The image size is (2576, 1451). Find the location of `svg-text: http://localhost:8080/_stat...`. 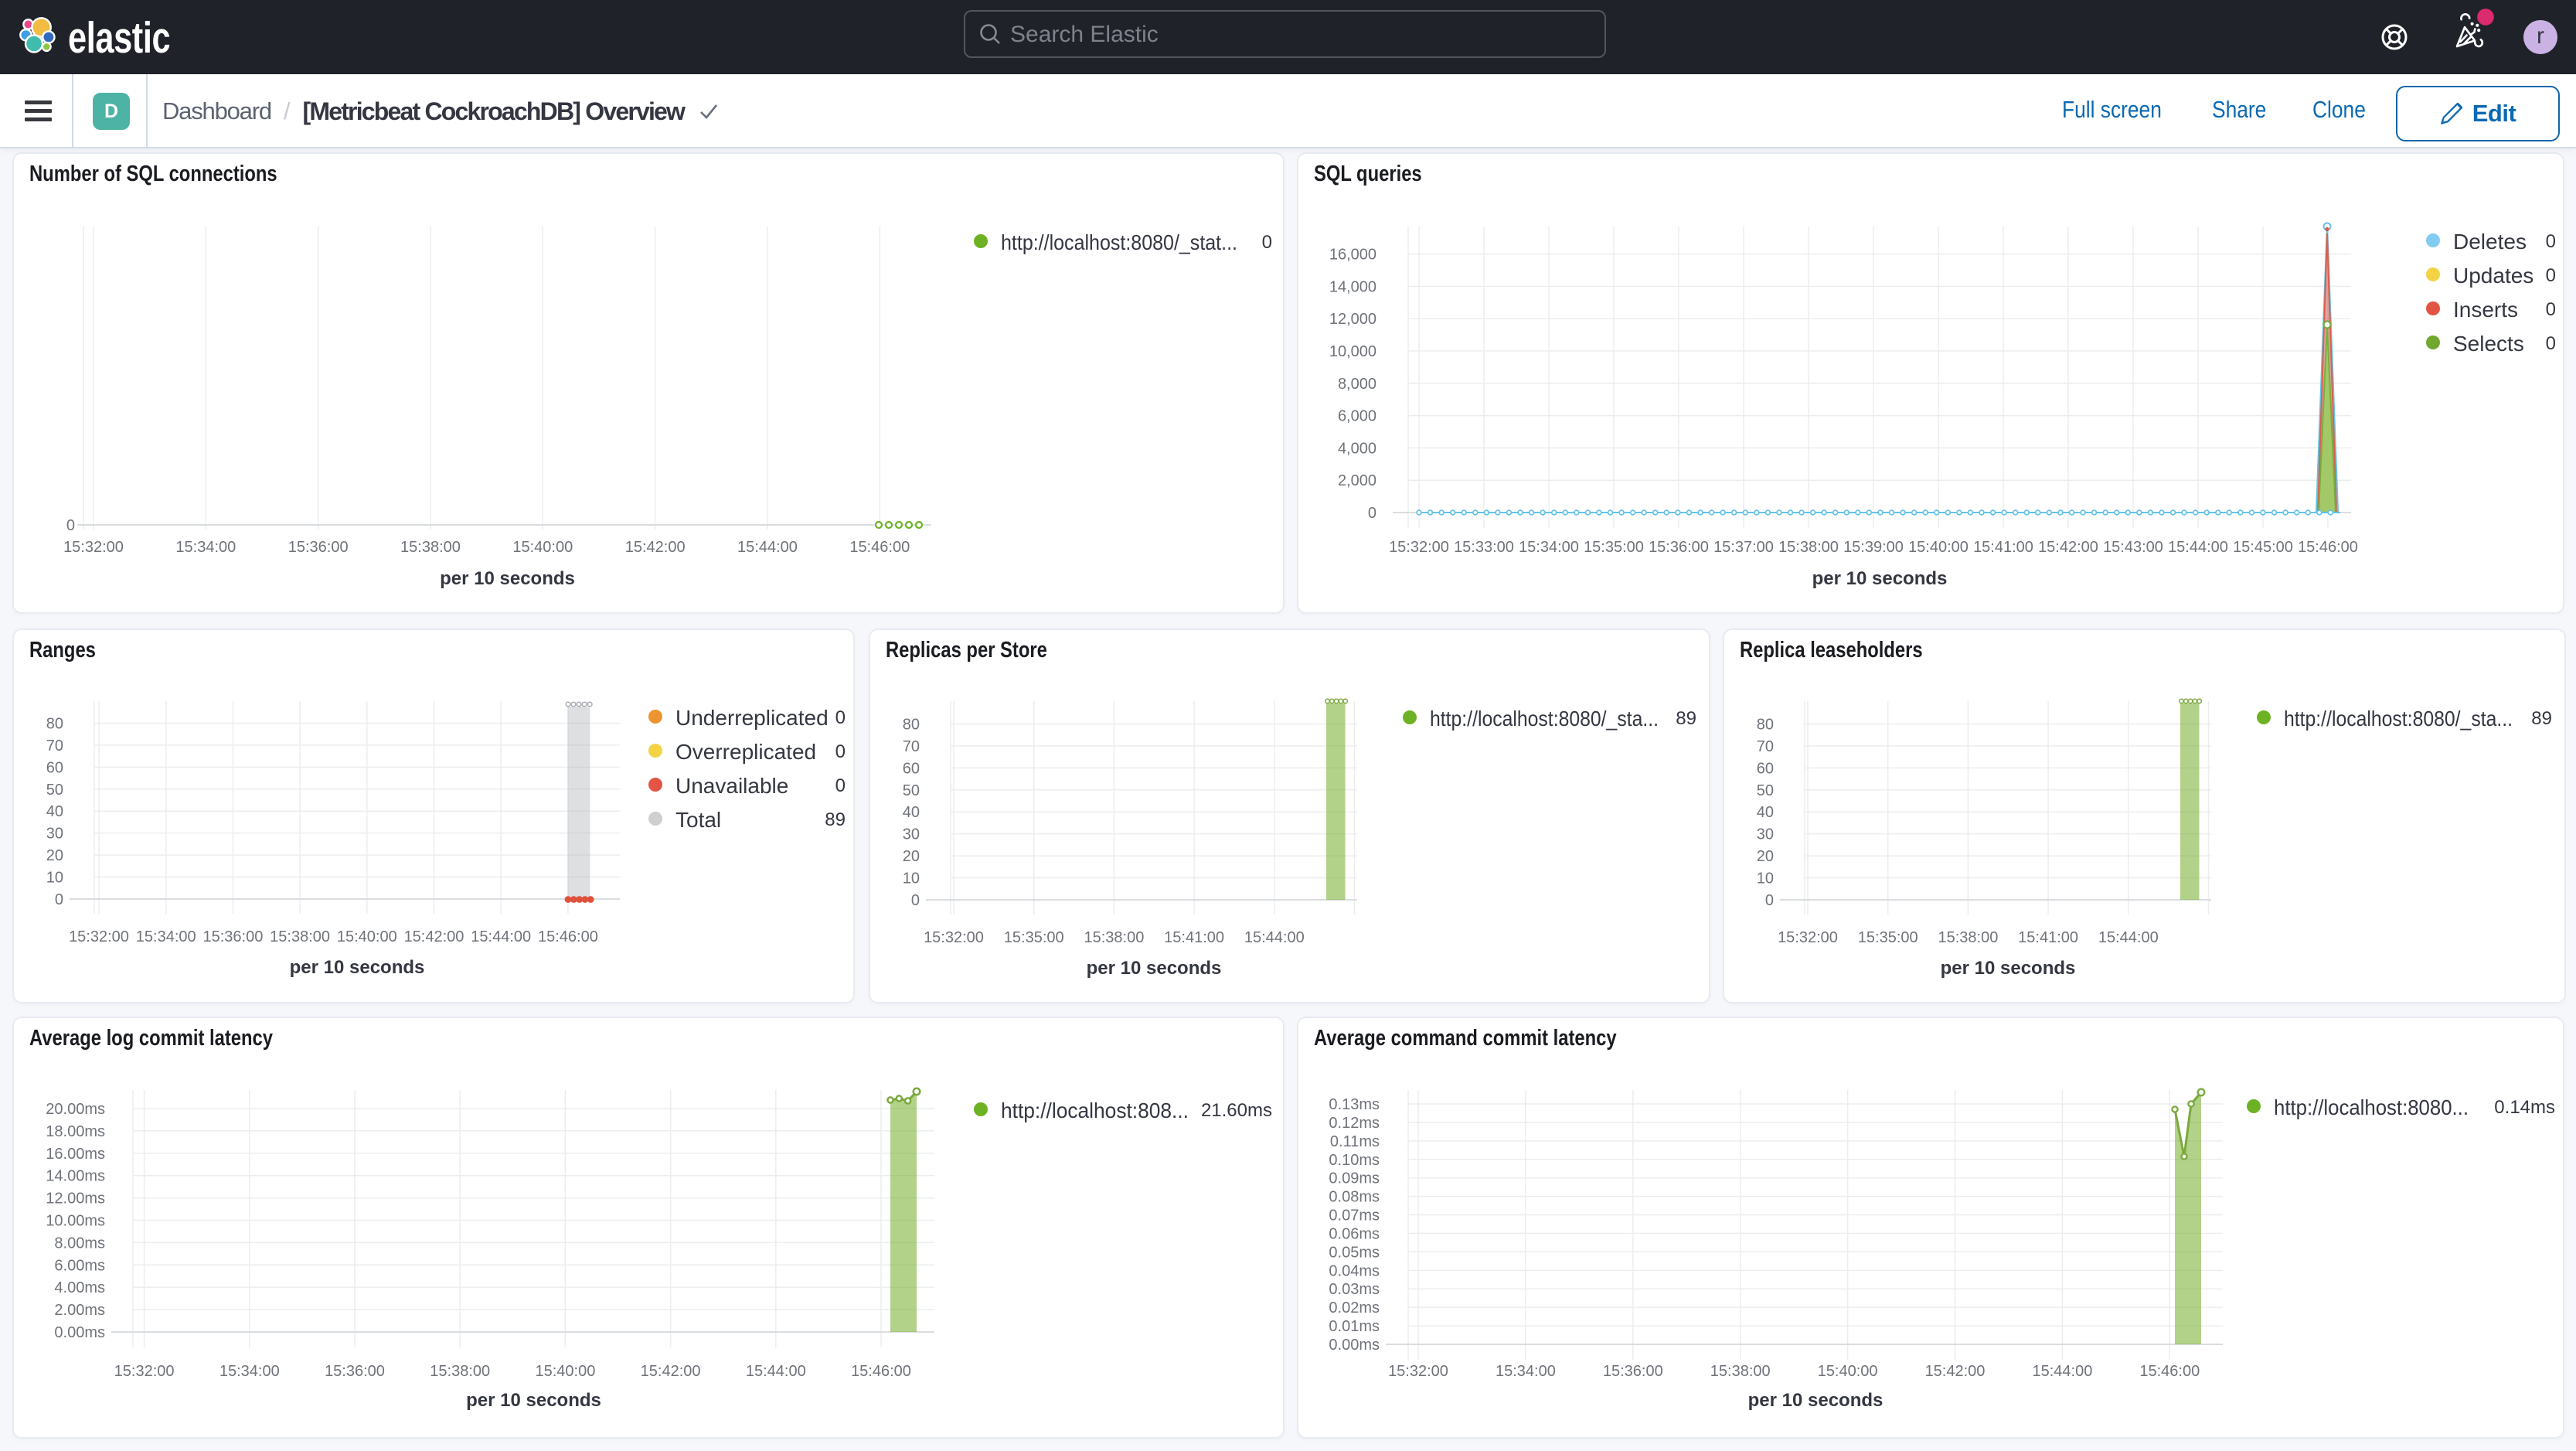

svg-text: http://localhost:8080/_stat... is located at coordinates (1119, 242).